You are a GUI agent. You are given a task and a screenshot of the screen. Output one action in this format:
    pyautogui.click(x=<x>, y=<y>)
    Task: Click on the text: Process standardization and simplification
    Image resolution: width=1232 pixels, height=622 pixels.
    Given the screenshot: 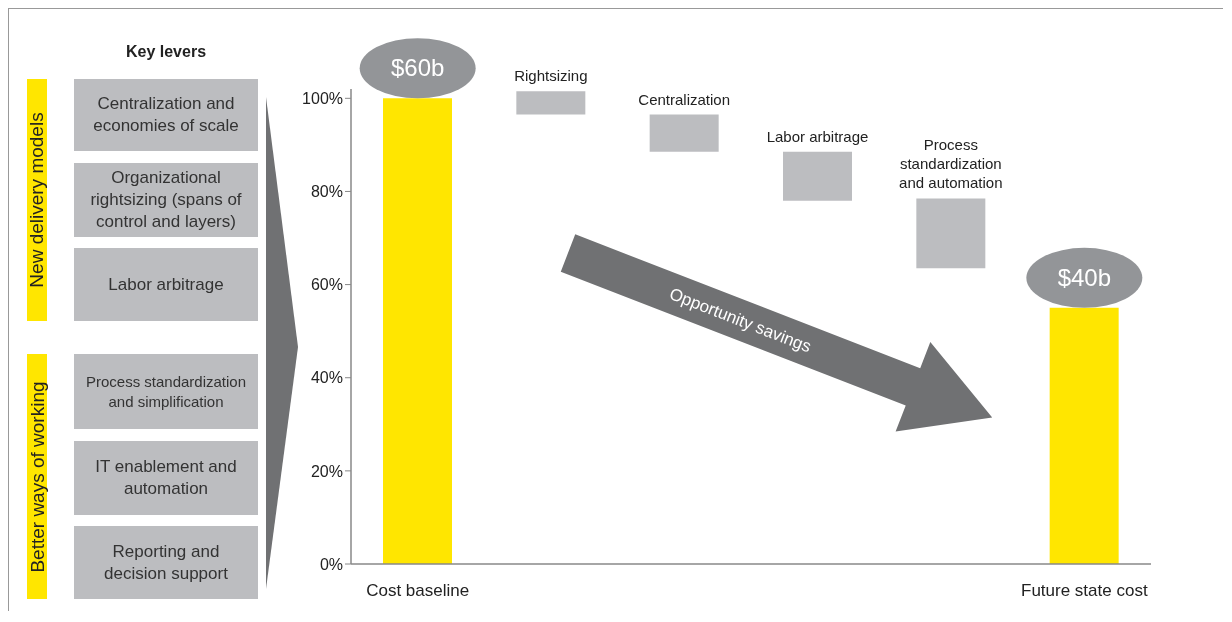 What is the action you would take?
    pyautogui.click(x=166, y=391)
    